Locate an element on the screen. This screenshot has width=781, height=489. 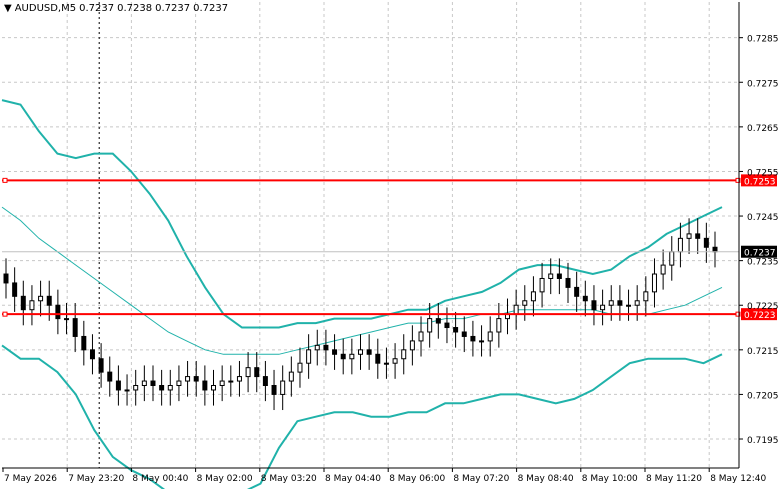
close-value: 0.7237 is located at coordinates (211, 8).